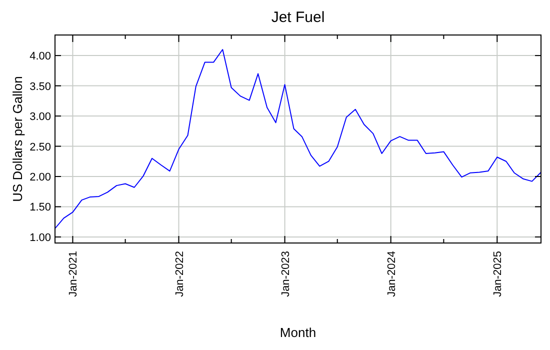  Describe the element at coordinates (298, 332) in the screenshot. I see `x-axis-title: Month` at that location.